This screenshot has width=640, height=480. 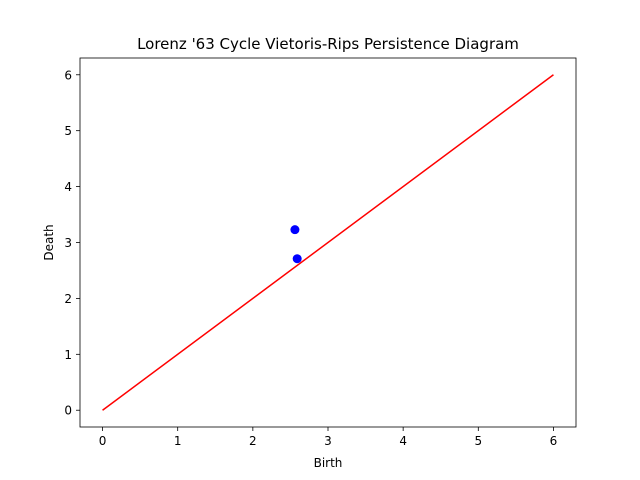 What do you see at coordinates (178, 441) in the screenshot?
I see `x-tick-label-1: 1` at bounding box center [178, 441].